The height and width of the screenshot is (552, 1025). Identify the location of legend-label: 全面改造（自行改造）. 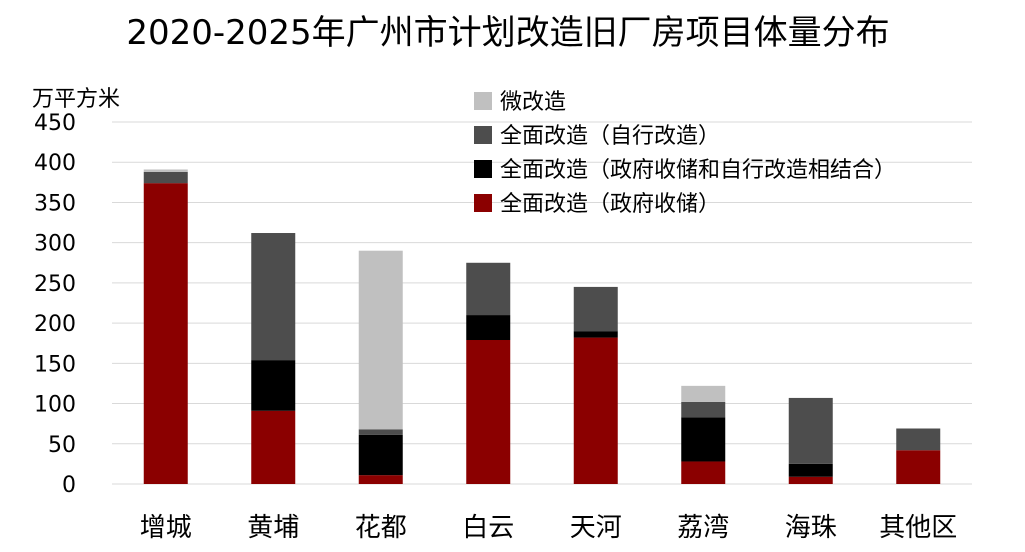
(610, 136).